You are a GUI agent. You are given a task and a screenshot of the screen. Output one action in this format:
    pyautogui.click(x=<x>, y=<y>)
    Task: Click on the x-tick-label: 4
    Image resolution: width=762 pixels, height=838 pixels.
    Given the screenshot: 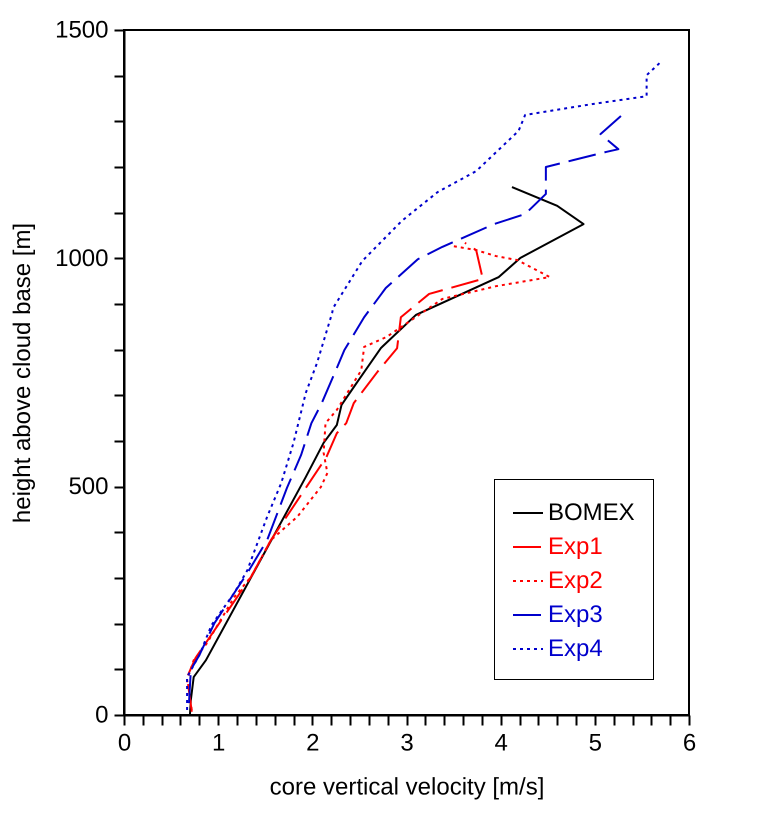 What is the action you would take?
    pyautogui.click(x=501, y=743)
    